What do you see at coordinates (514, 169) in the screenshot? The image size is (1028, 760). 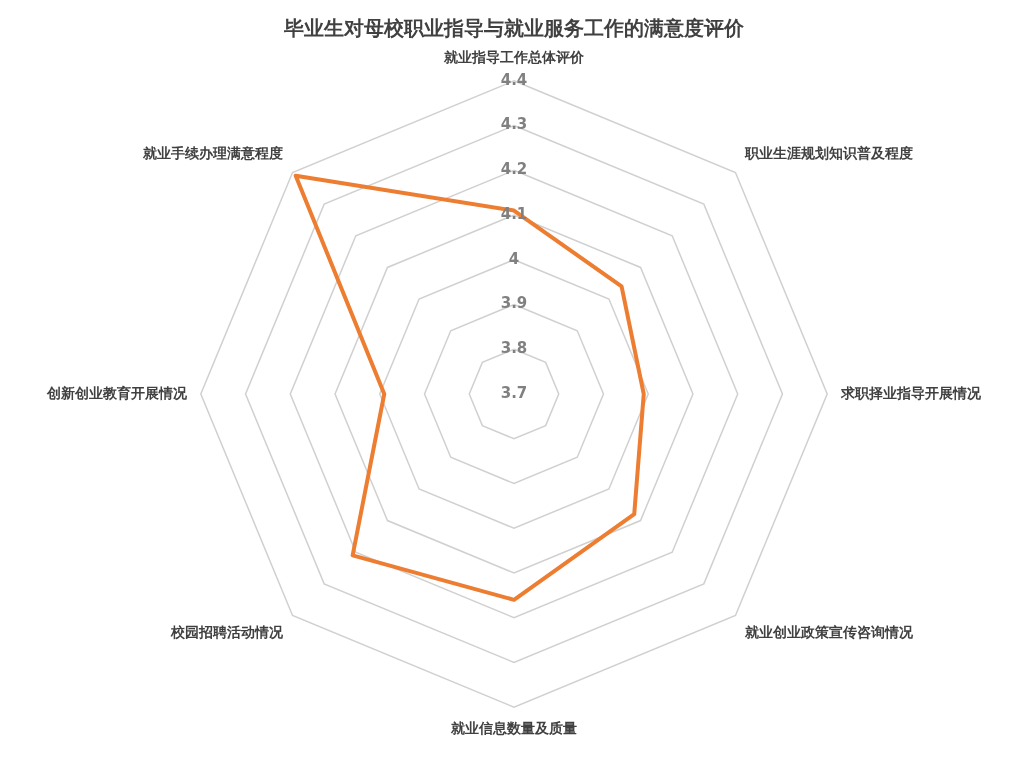 I see `y-tick-label: 4.2` at bounding box center [514, 169].